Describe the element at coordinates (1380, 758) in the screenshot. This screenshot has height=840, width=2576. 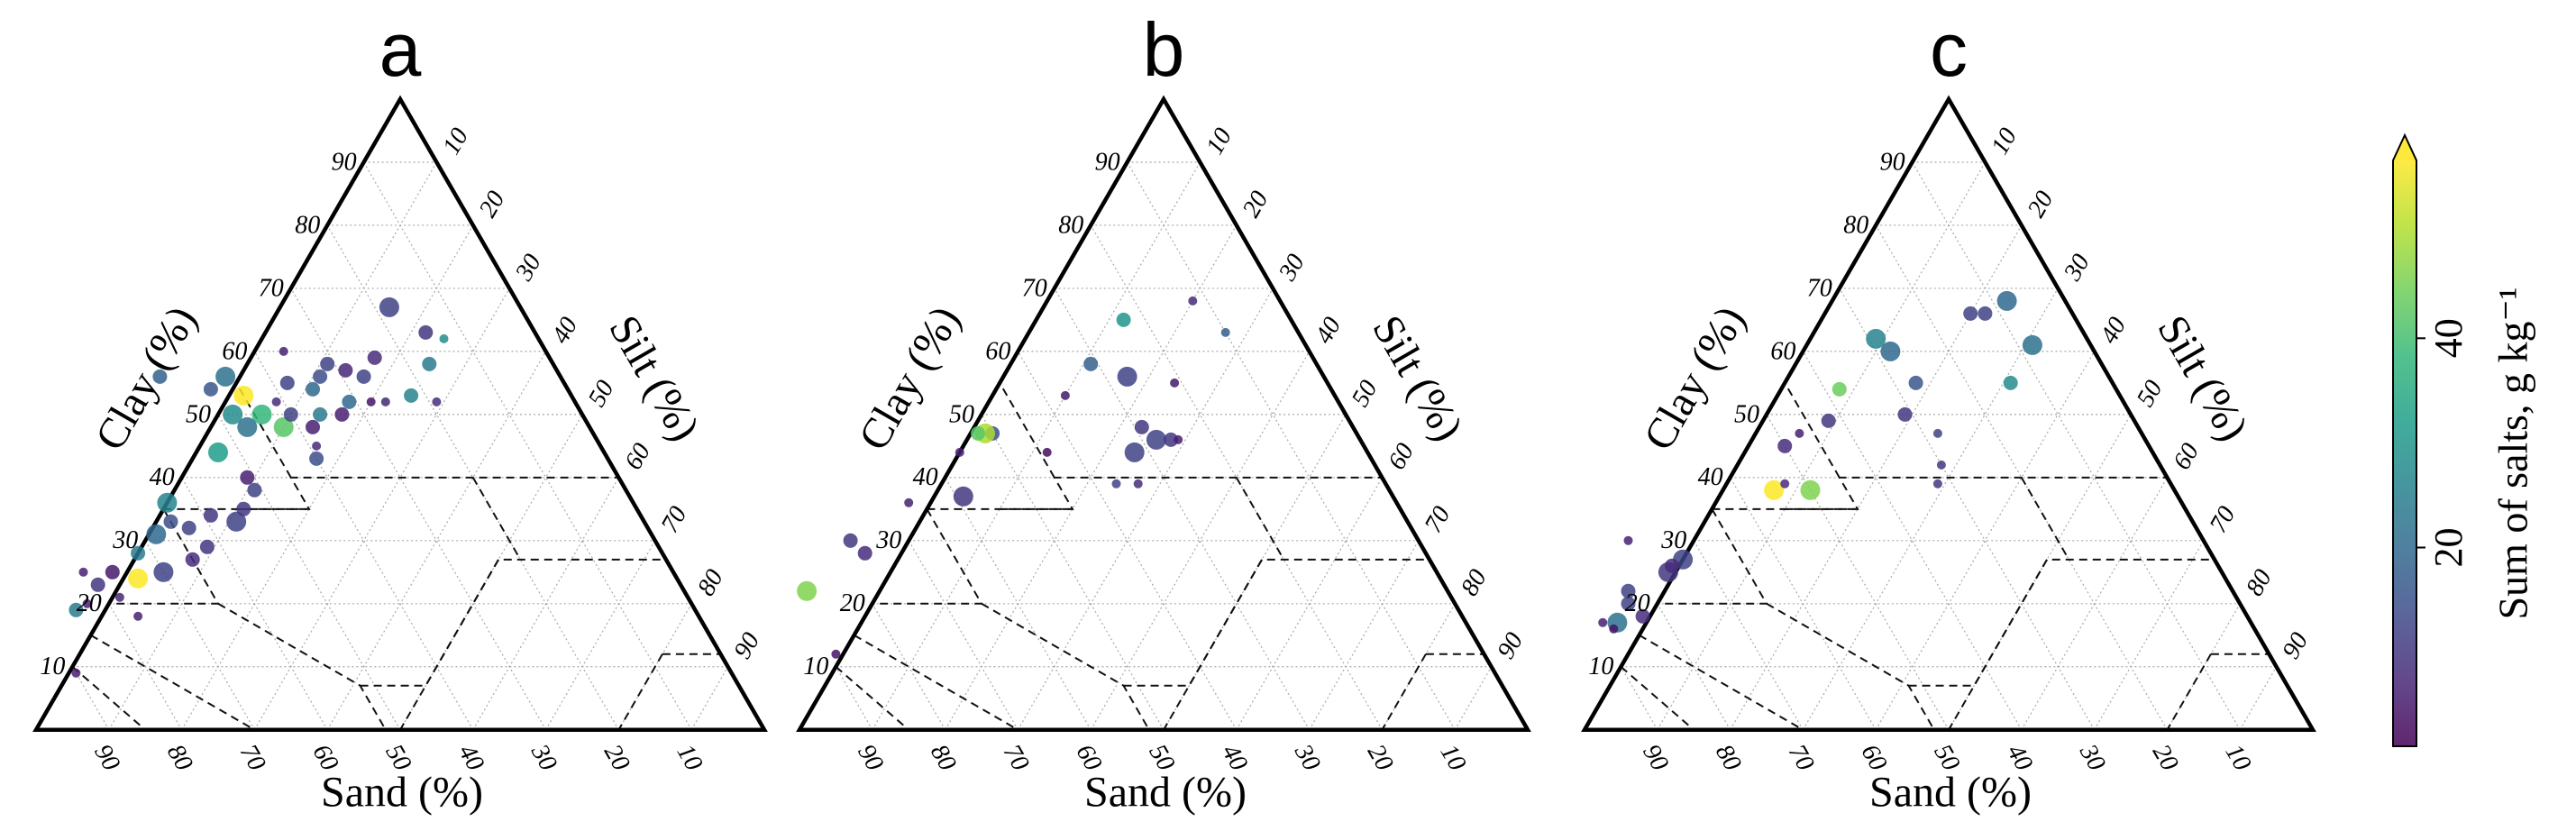
I see `sand-tick-label: 20` at that location.